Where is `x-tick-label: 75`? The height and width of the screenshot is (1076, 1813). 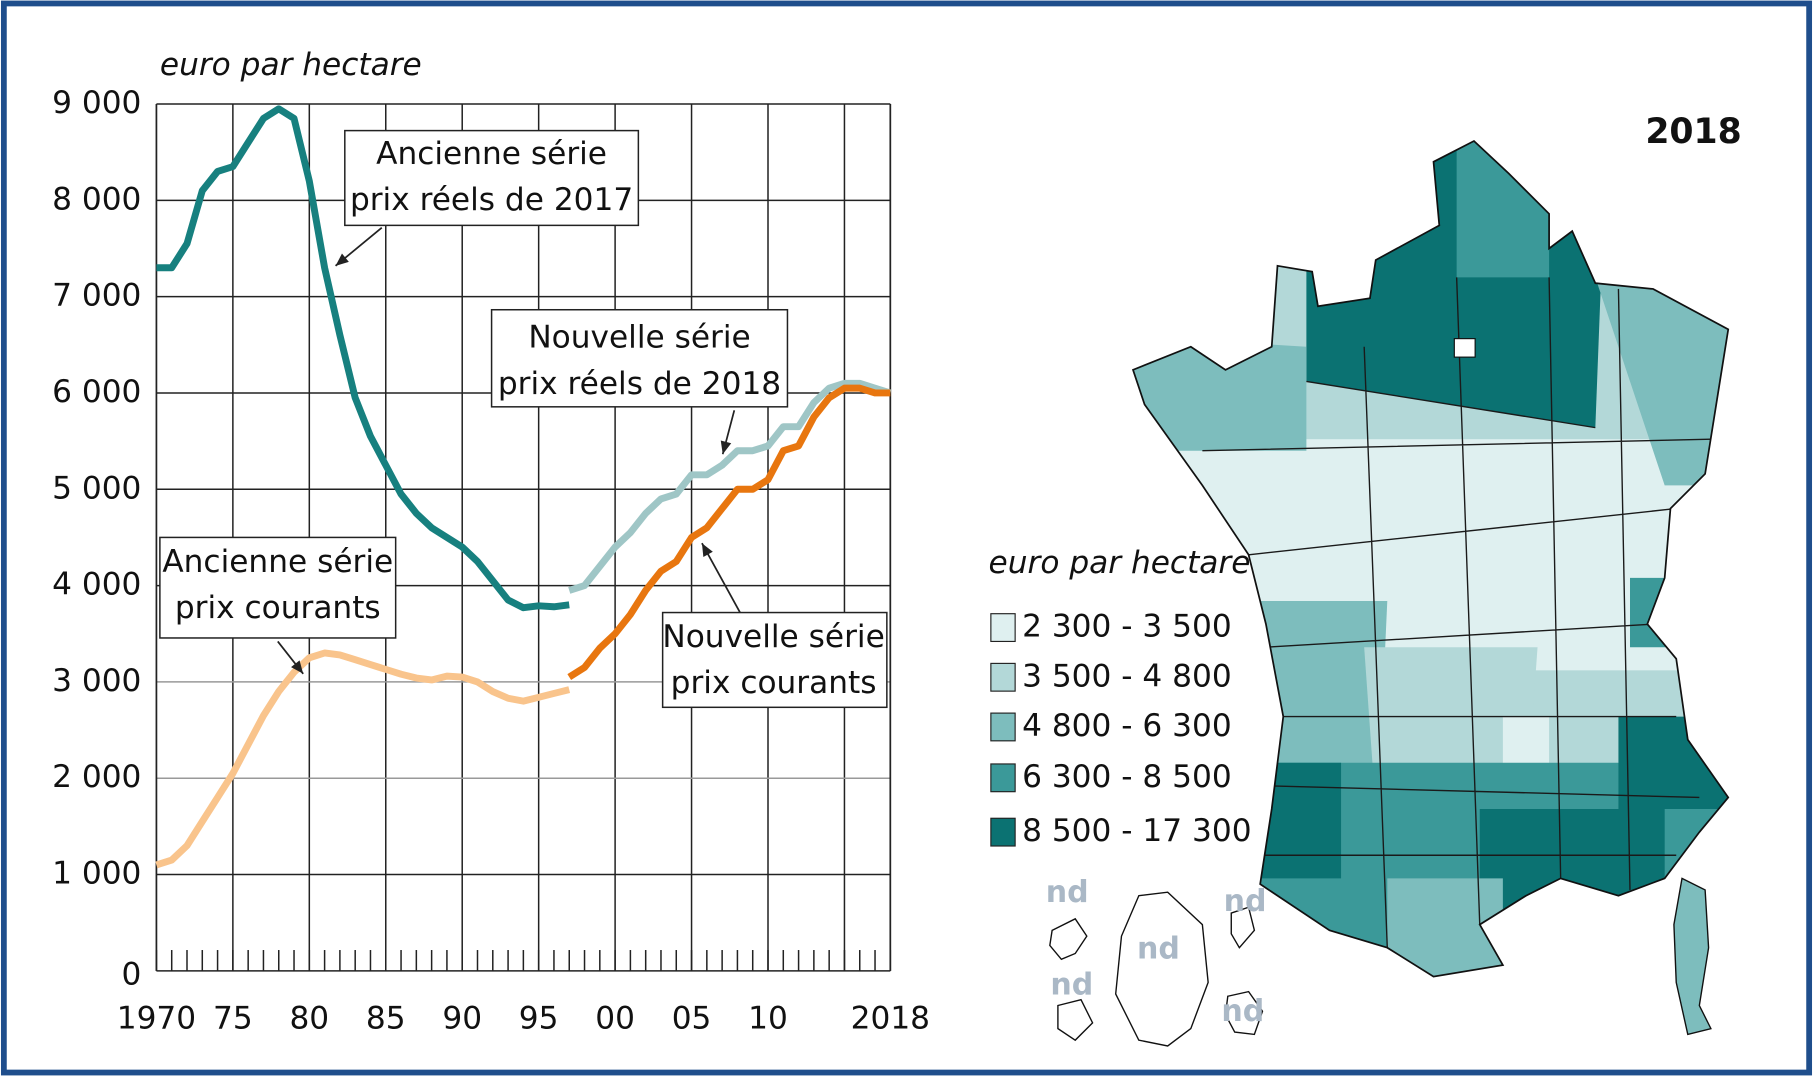
x-tick-label: 75 is located at coordinates (233, 1018).